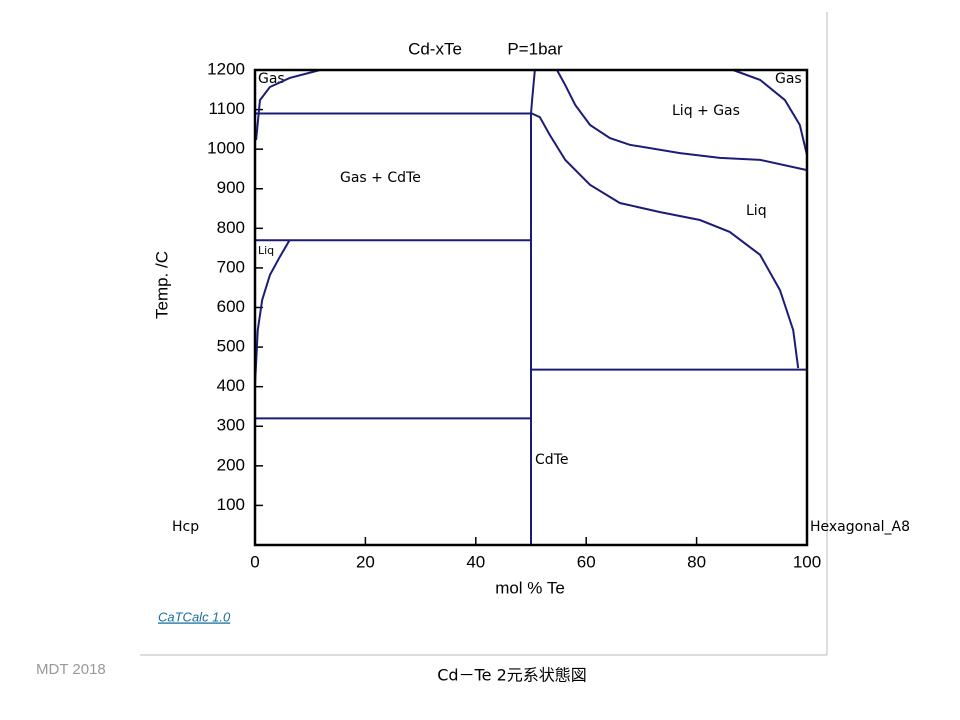  I want to click on y-tick-label: 100, so click(231, 504).